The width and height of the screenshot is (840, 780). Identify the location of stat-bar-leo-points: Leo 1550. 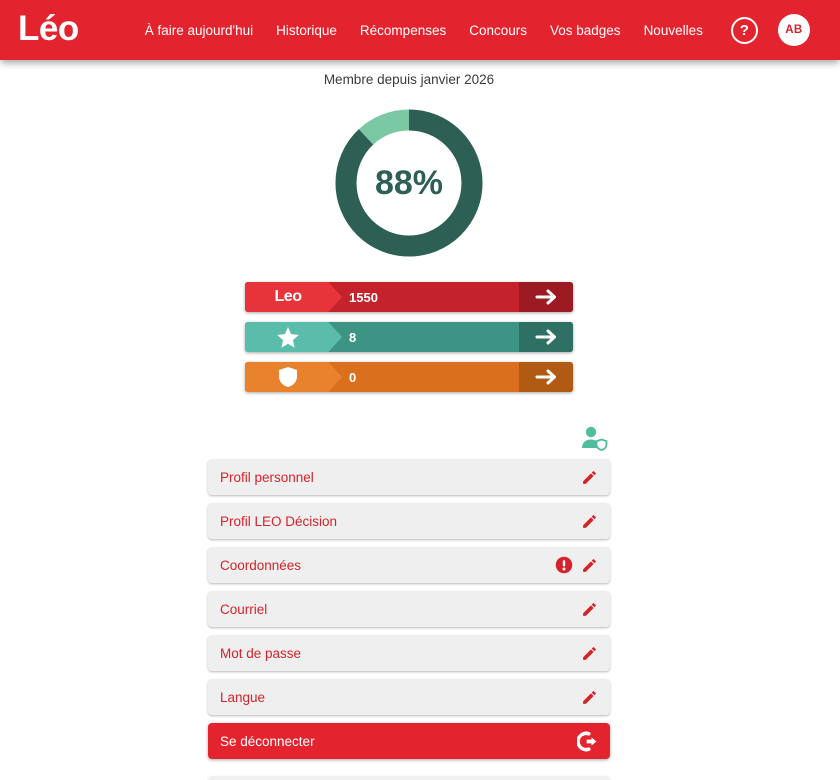
(409, 297).